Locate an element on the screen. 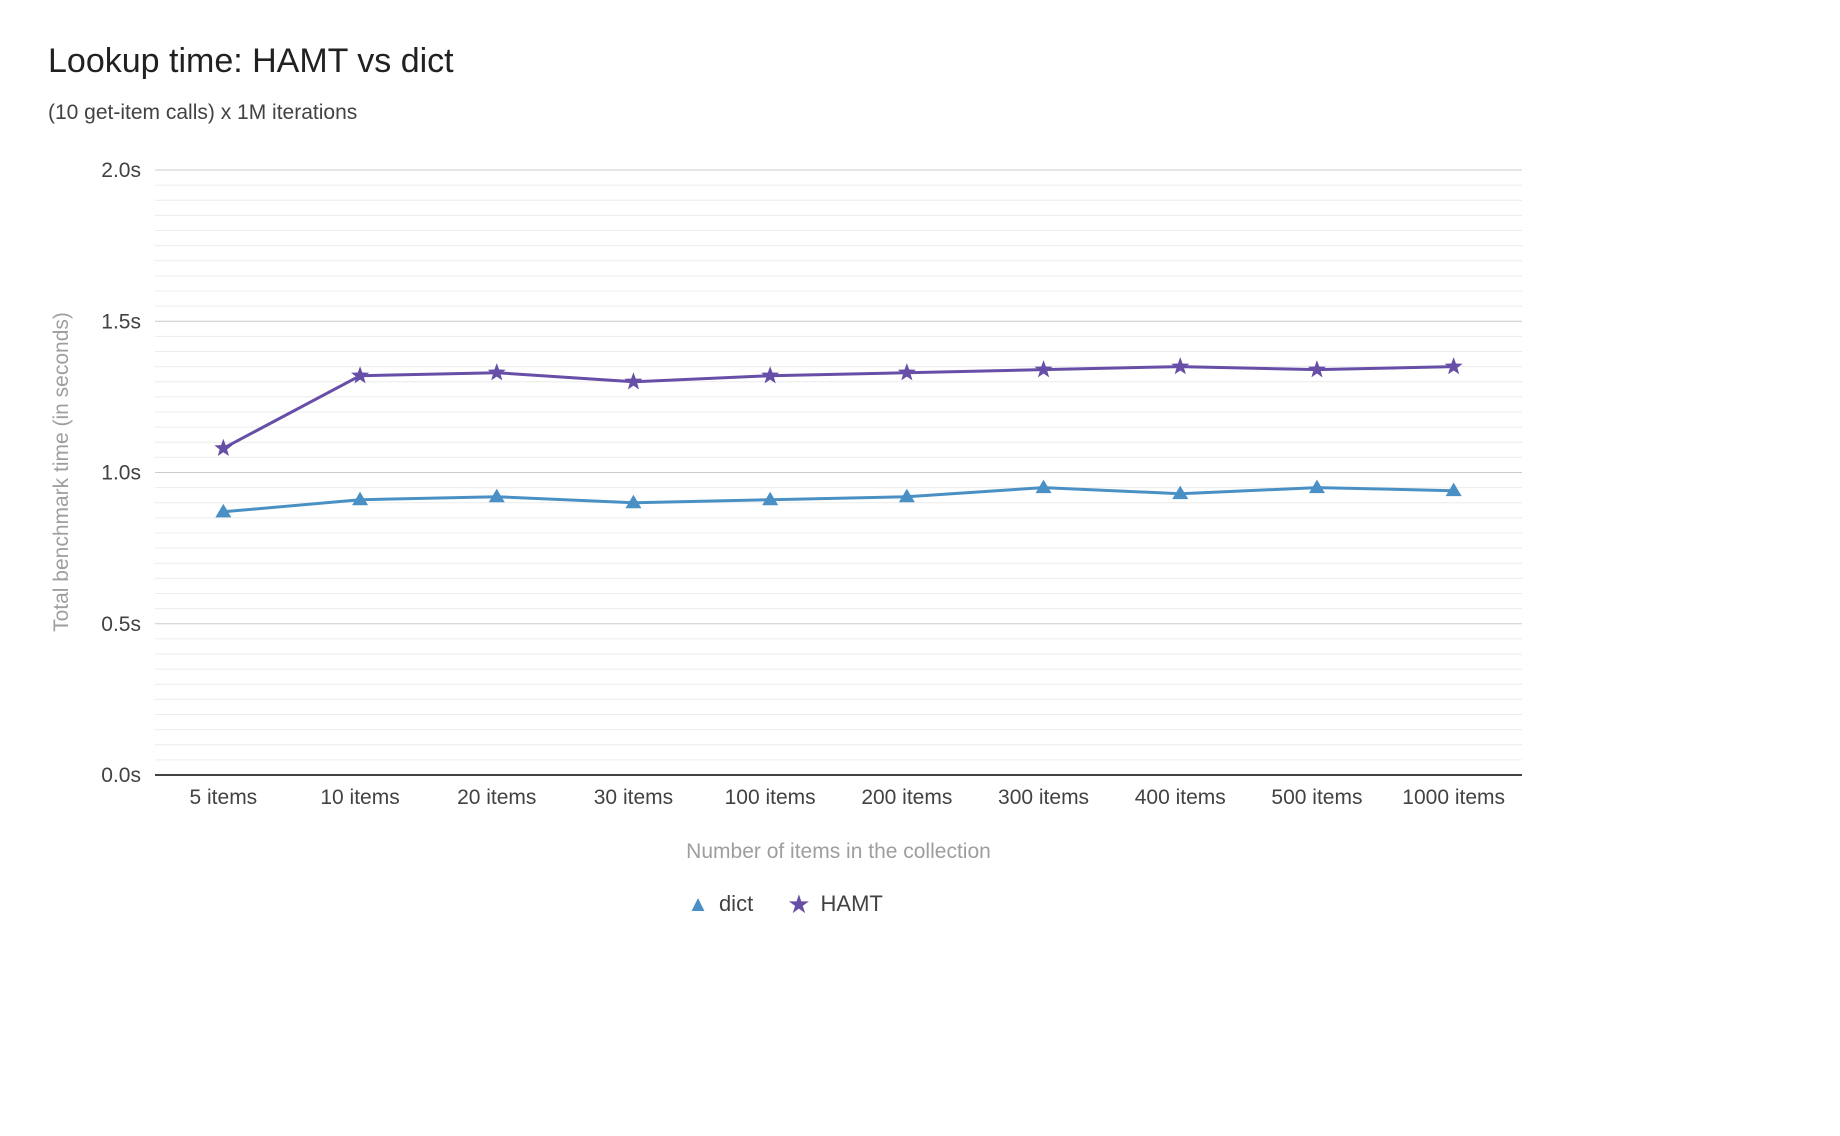 The height and width of the screenshot is (1136, 1840). svg-text: 0.5s is located at coordinates (121, 624).